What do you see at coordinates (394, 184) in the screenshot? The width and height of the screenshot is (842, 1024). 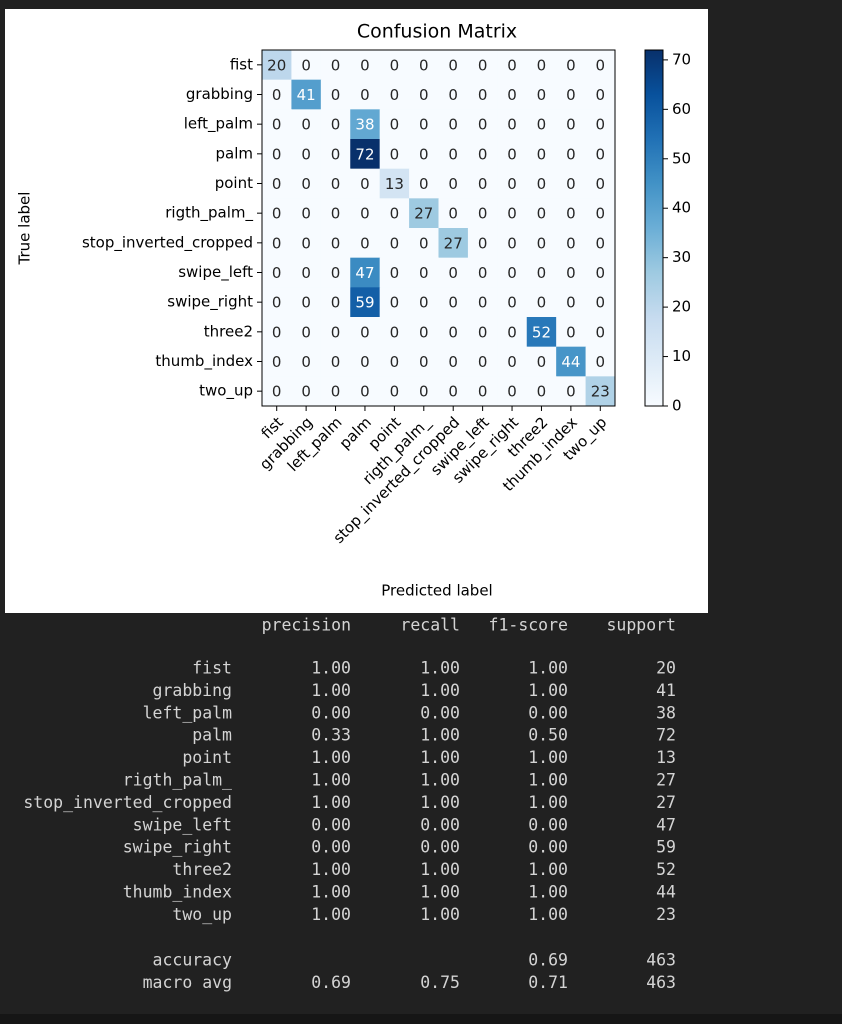 I see `cell-label: 13` at bounding box center [394, 184].